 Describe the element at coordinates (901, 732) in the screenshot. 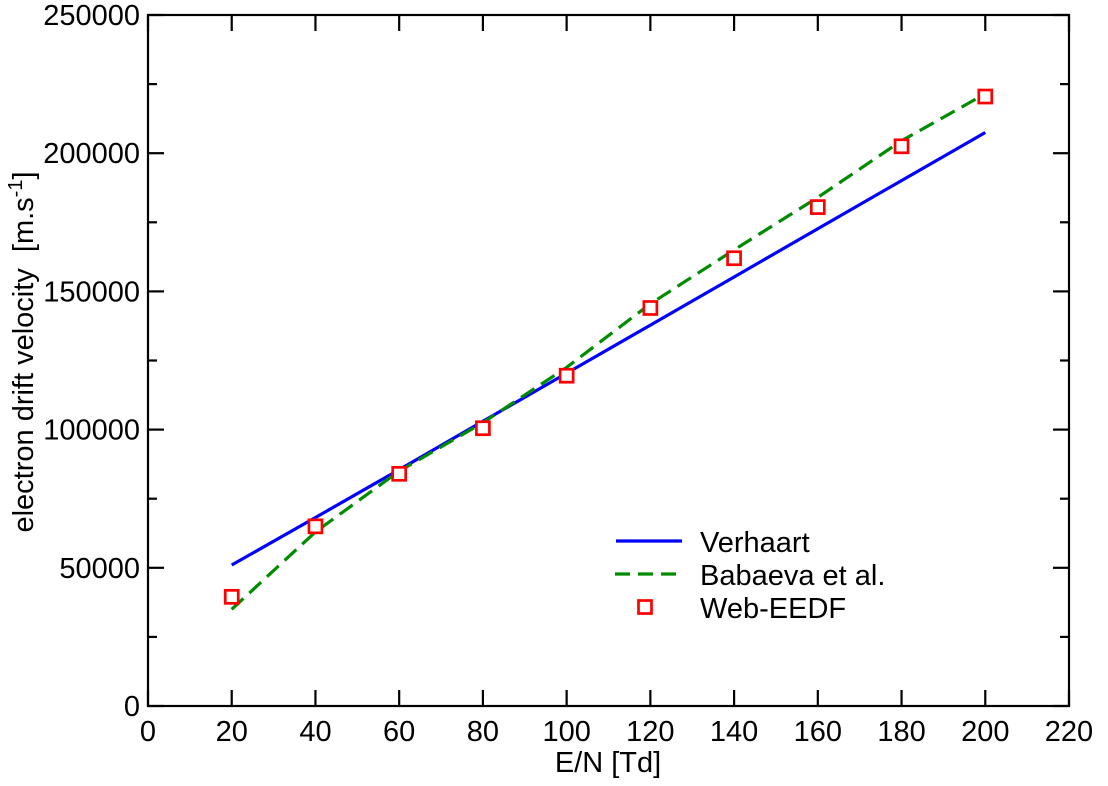

I see `x-tick-label: 180` at that location.